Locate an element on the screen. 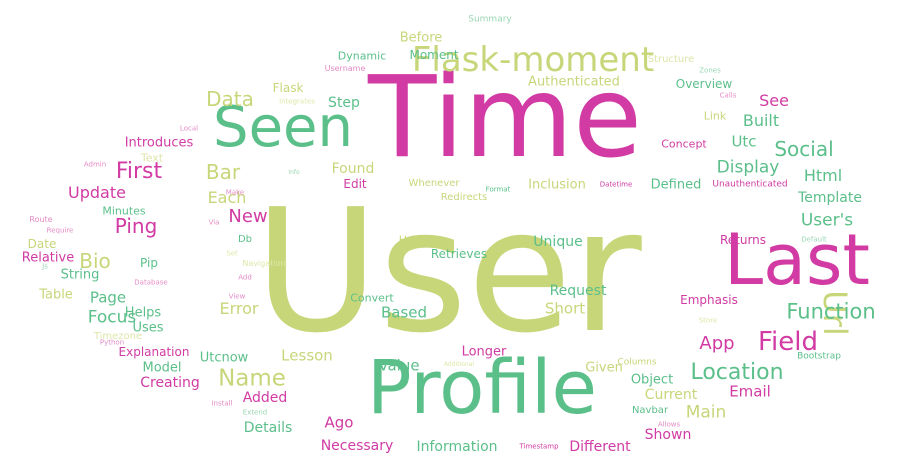  word-location: Location is located at coordinates (737, 372).